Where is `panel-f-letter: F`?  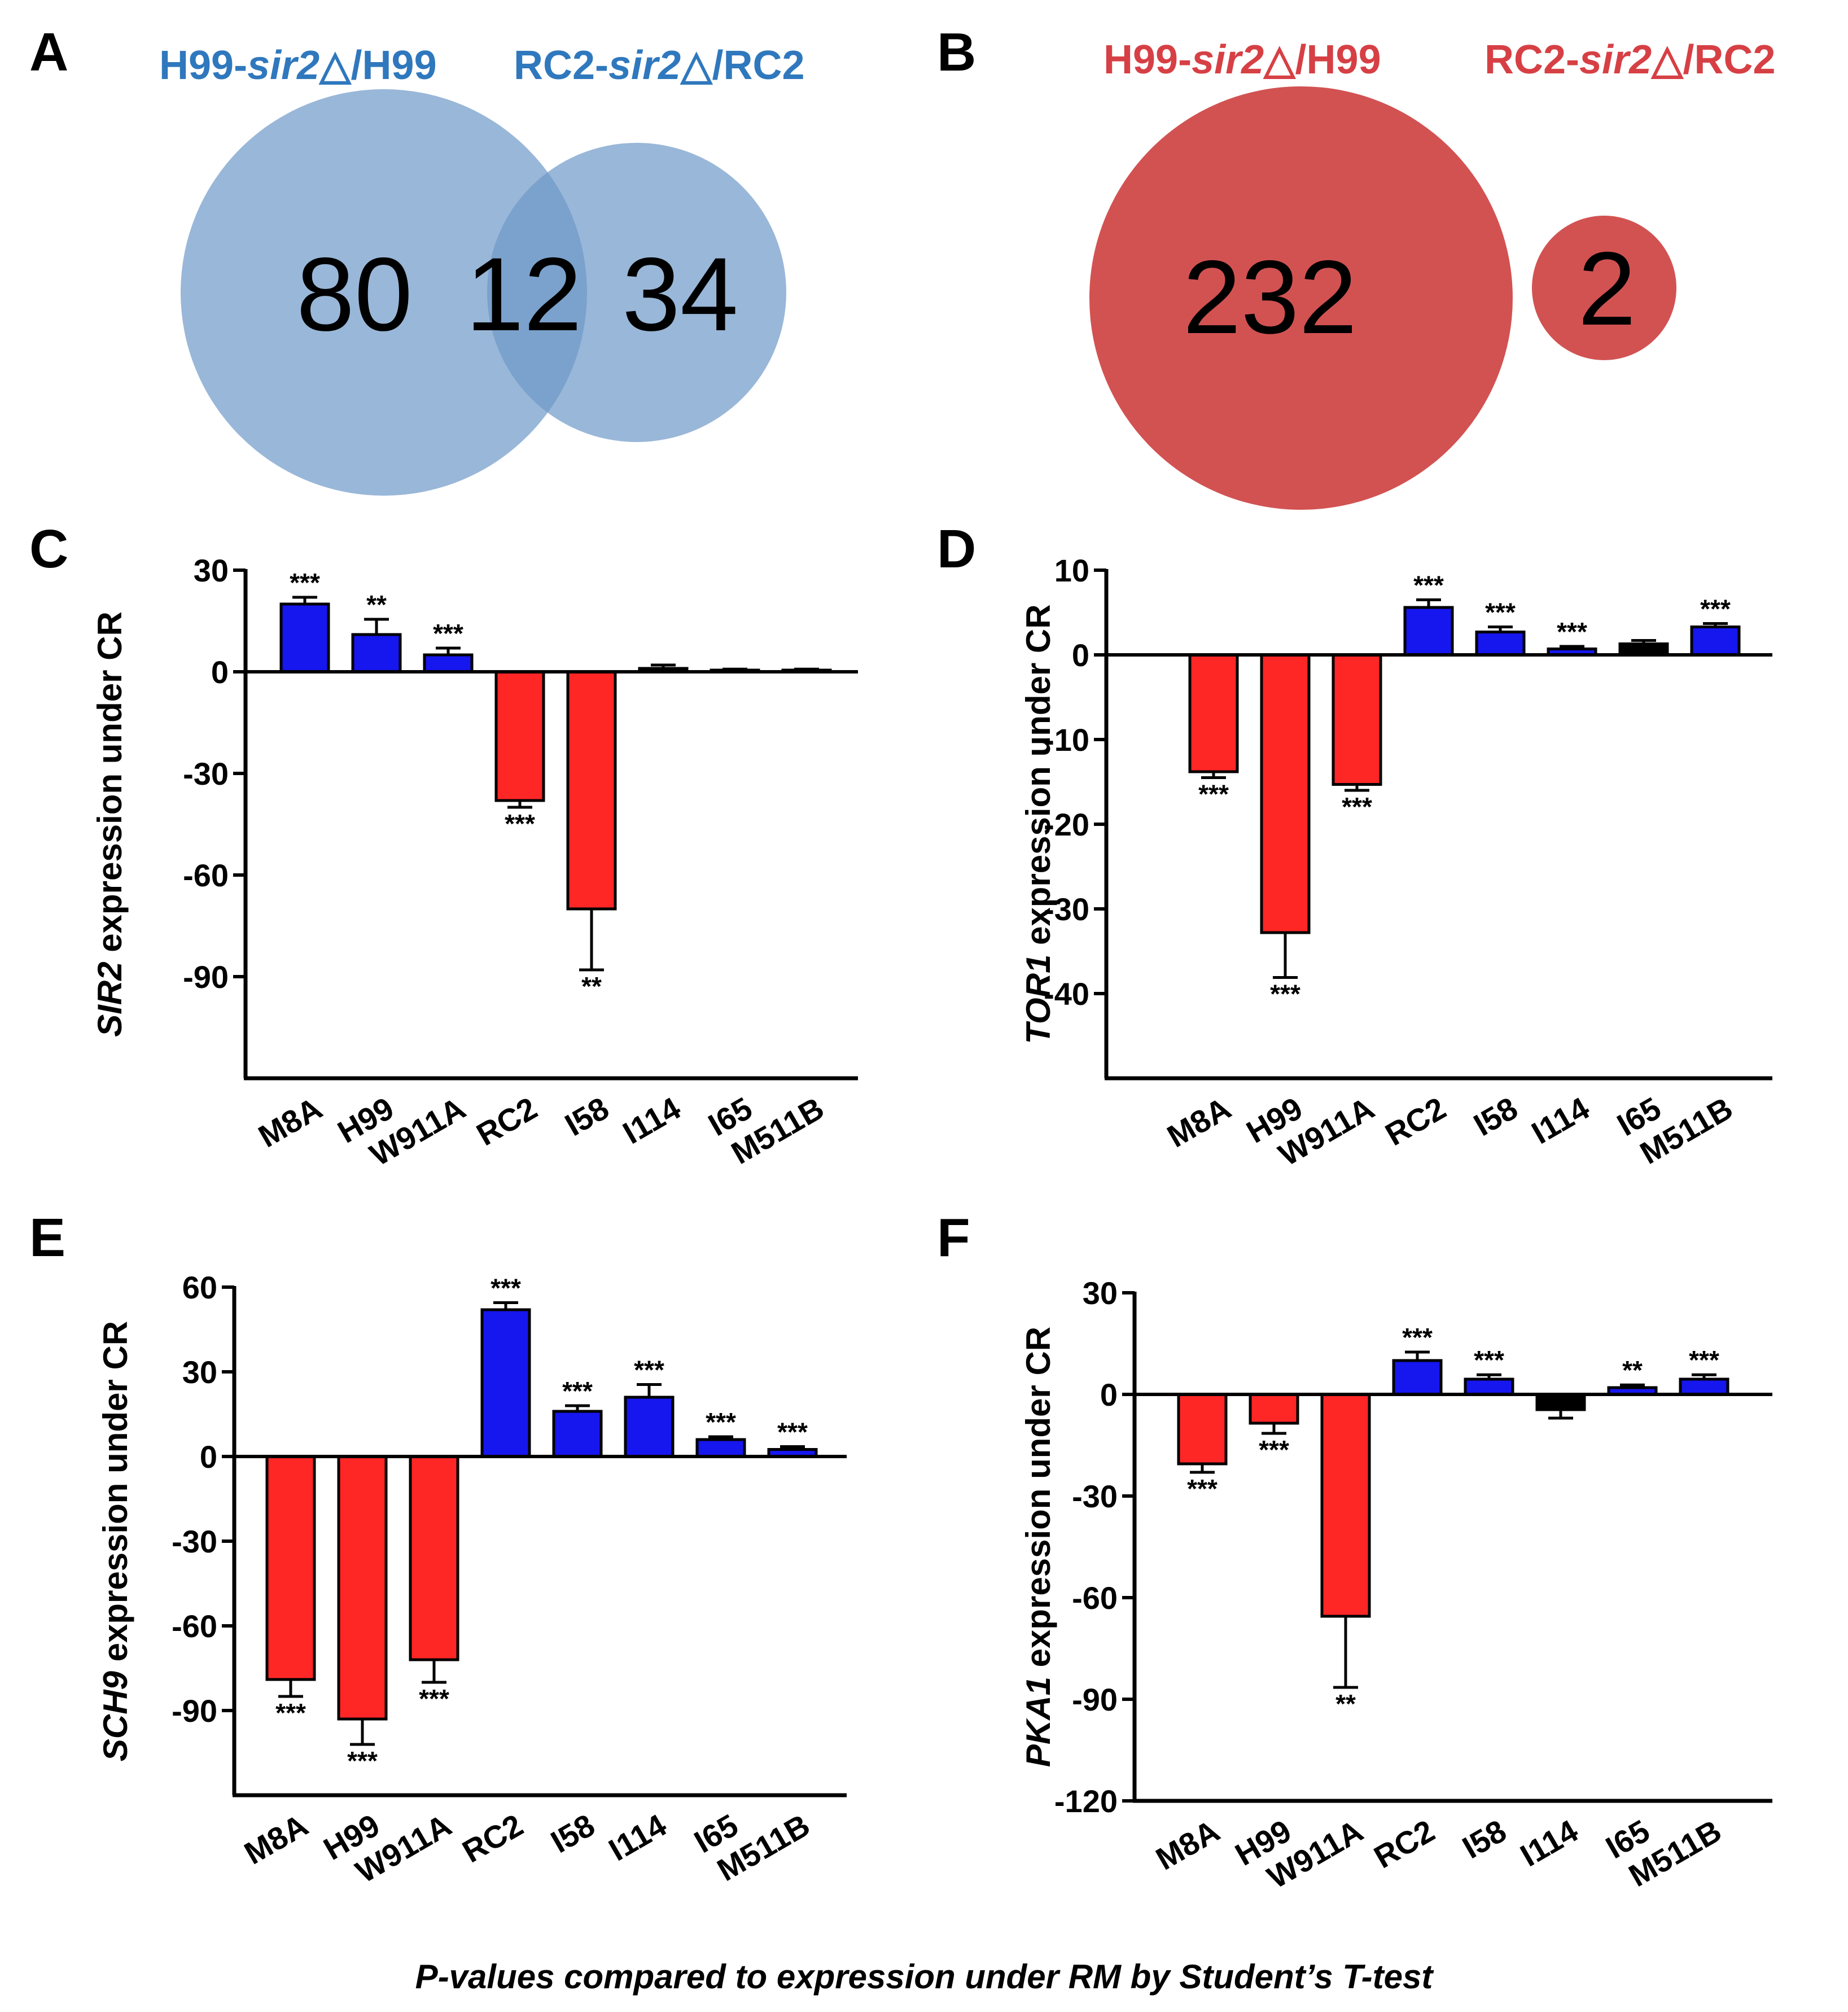 panel-f-letter: F is located at coordinates (953, 1238).